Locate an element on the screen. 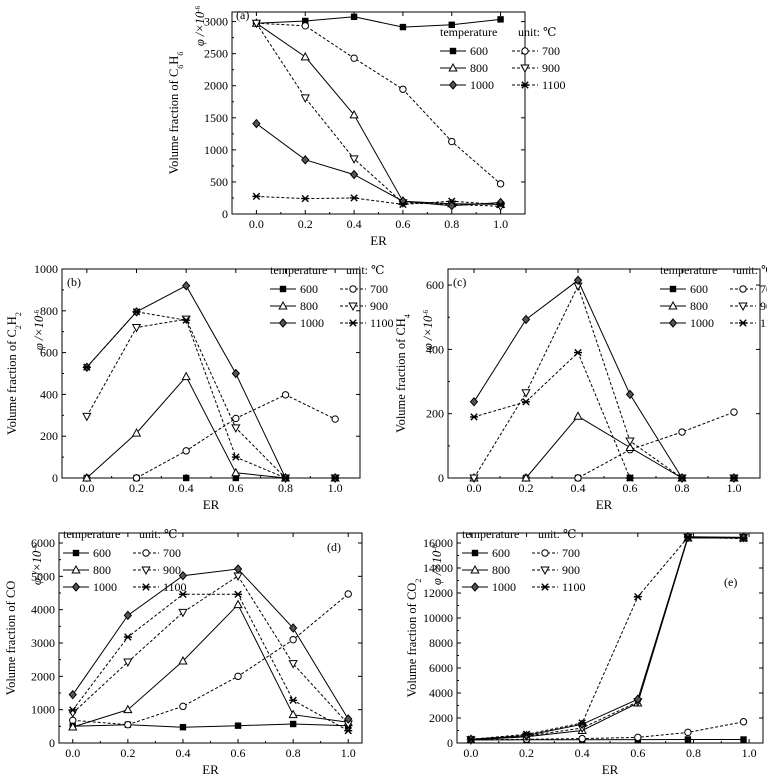 This screenshot has width=767, height=778. panel-label: (a) is located at coordinates (242, 15).